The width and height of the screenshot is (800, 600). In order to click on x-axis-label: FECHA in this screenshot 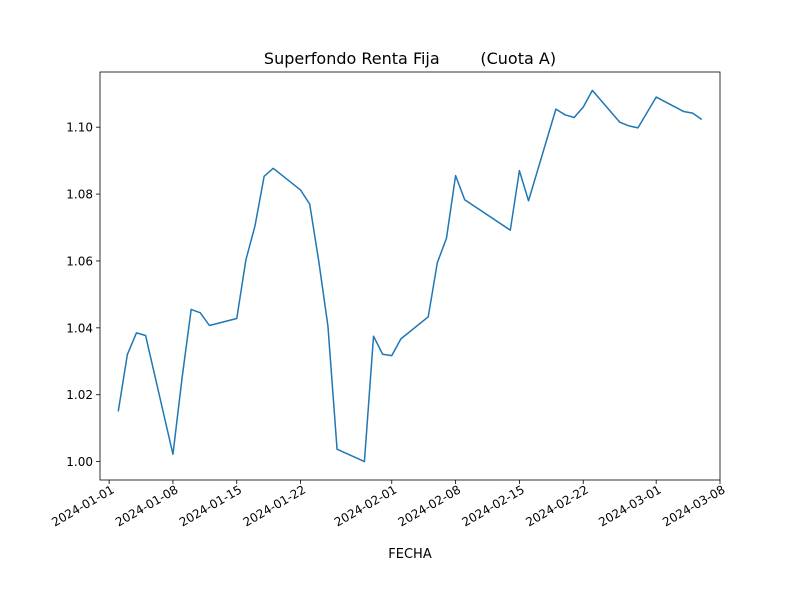, I will do `click(410, 554)`.